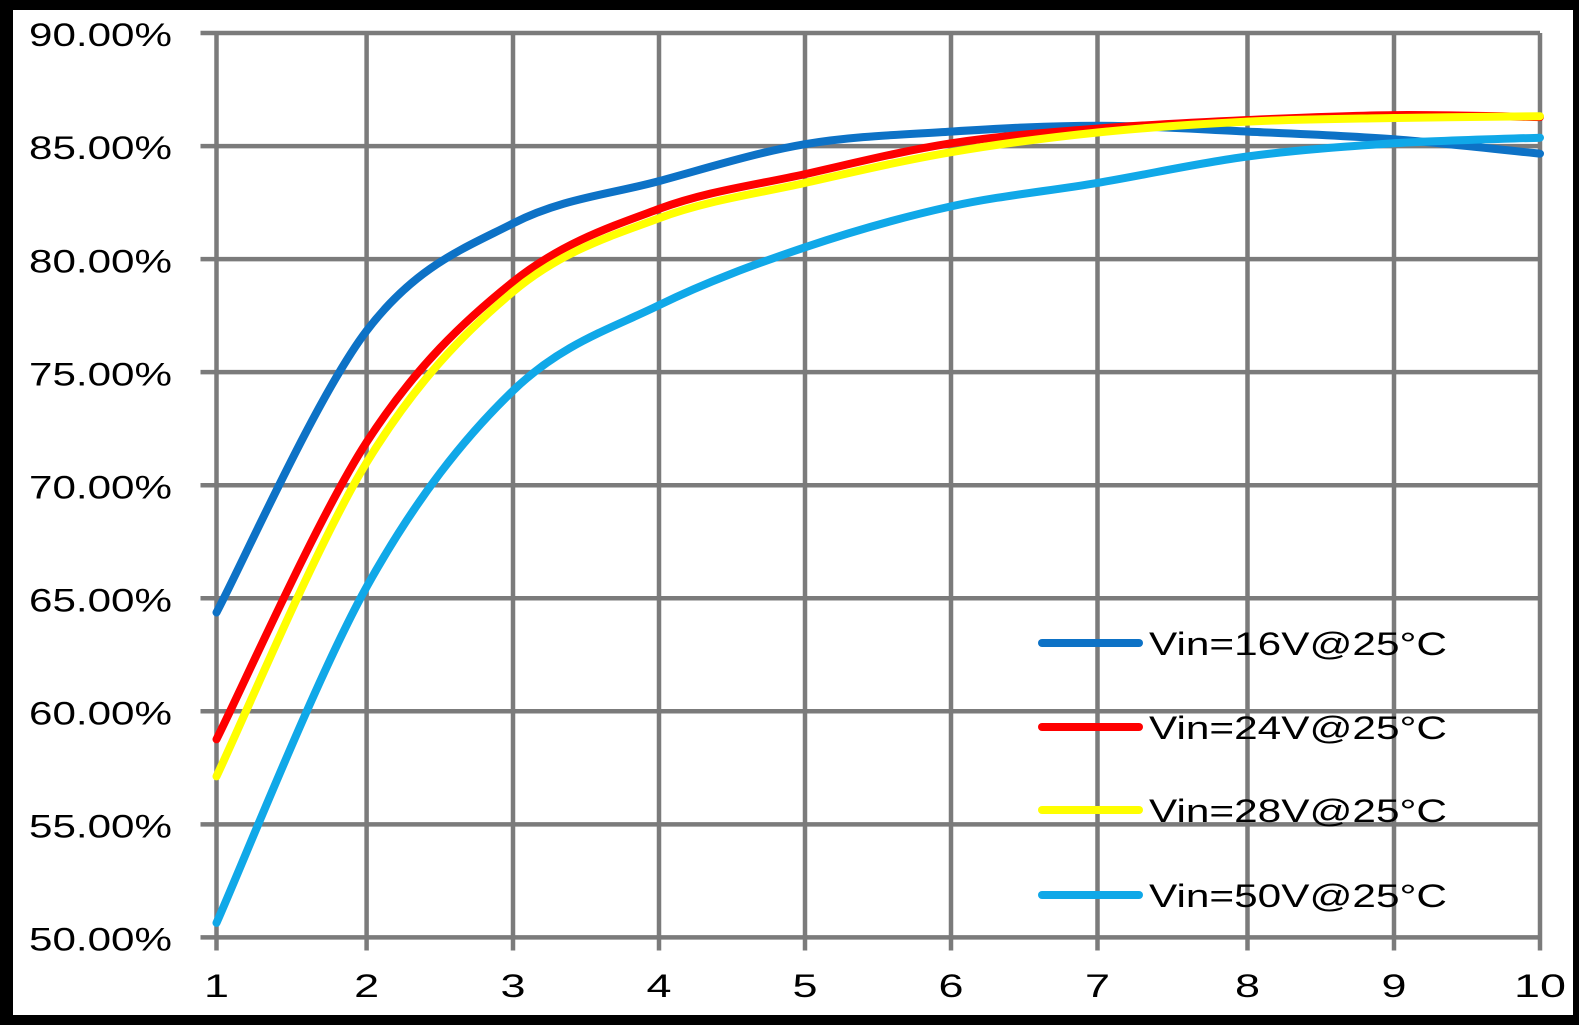  What do you see at coordinates (1298, 728) in the screenshot?
I see `svg-text: Vin=24V@25°C` at bounding box center [1298, 728].